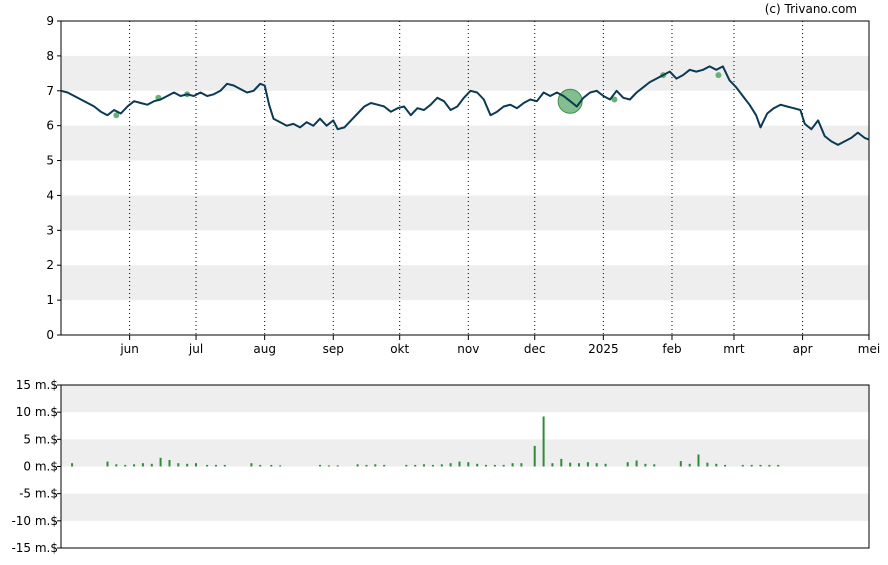 The image size is (888, 565). Describe the element at coordinates (195, 349) in the screenshot. I see `price-x-tick-label: jul` at that location.